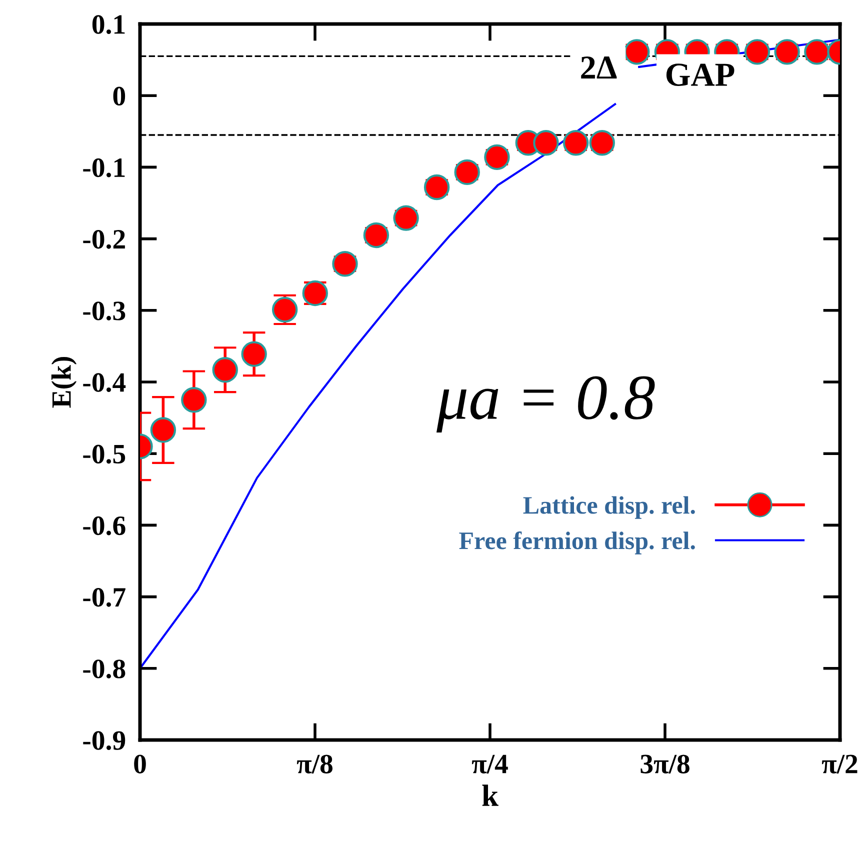 The height and width of the screenshot is (855, 868). Describe the element at coordinates (119, 96) in the screenshot. I see `y-tick-label: 0` at that location.